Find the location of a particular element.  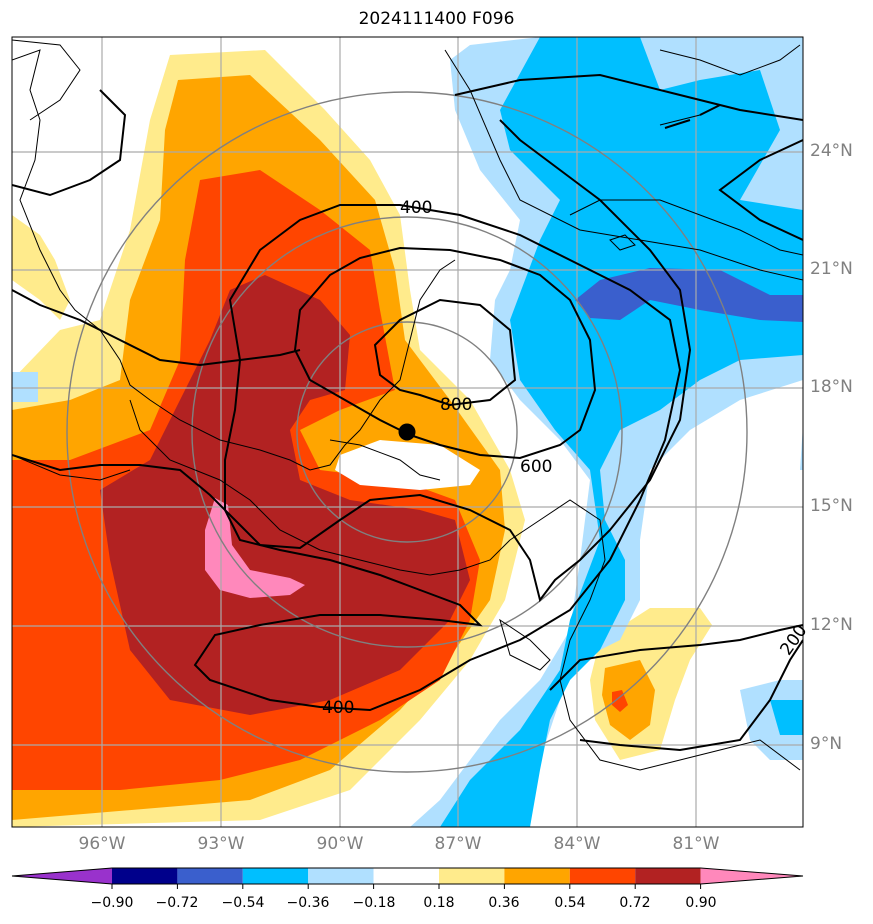

shade-se-0.36 is located at coordinates (628, 700).